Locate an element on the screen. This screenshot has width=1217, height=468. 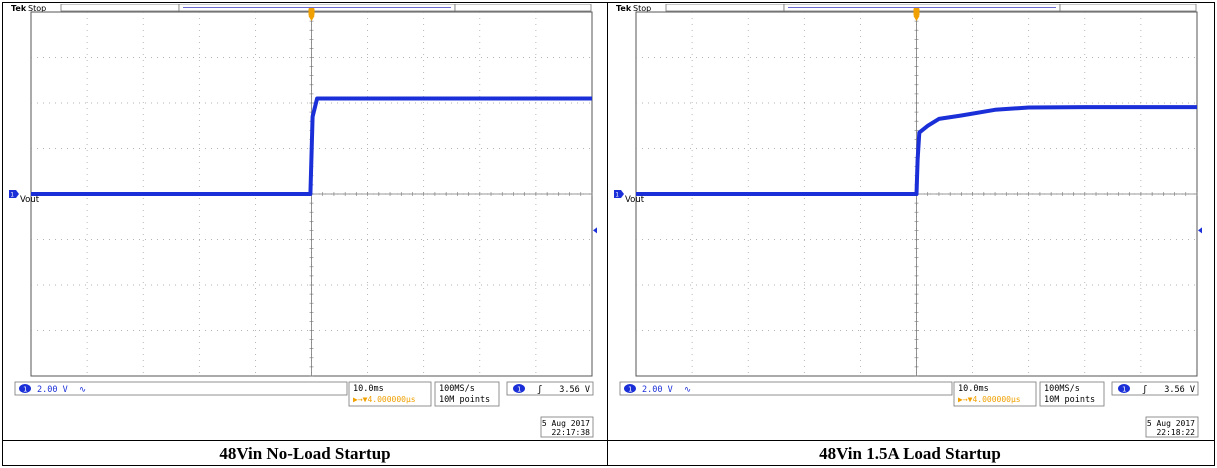
caption-left: 48Vin No-Load Startup is located at coordinates (305, 453).